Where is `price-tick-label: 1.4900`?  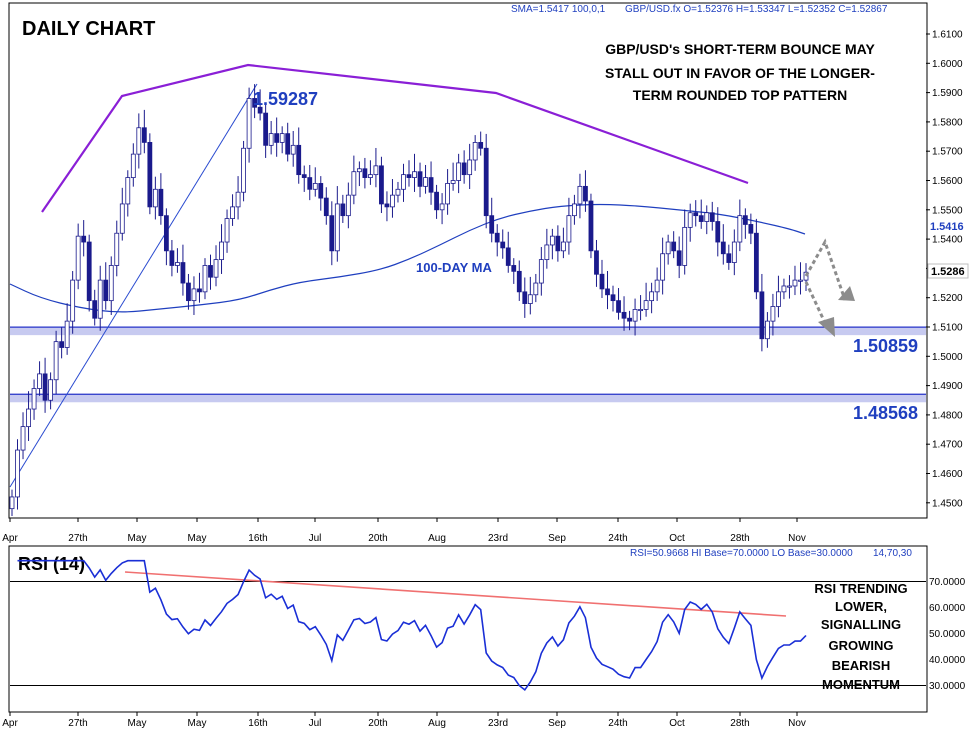
price-tick-label: 1.4900 is located at coordinates (947, 386).